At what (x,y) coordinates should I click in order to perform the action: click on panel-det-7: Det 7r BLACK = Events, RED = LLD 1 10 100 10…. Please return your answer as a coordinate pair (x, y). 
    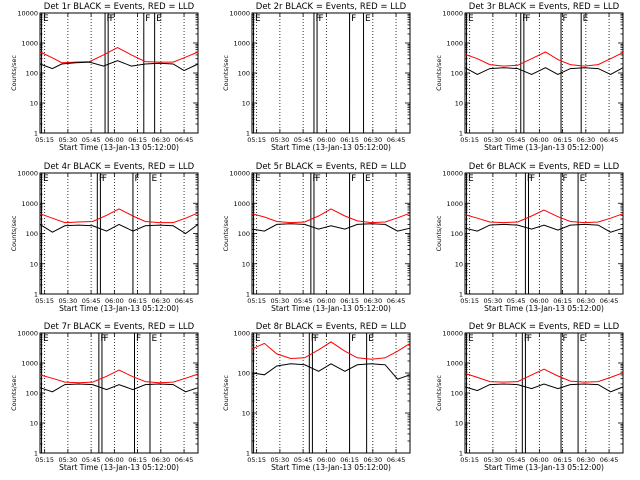
    Looking at the image, I should click on (104, 397).